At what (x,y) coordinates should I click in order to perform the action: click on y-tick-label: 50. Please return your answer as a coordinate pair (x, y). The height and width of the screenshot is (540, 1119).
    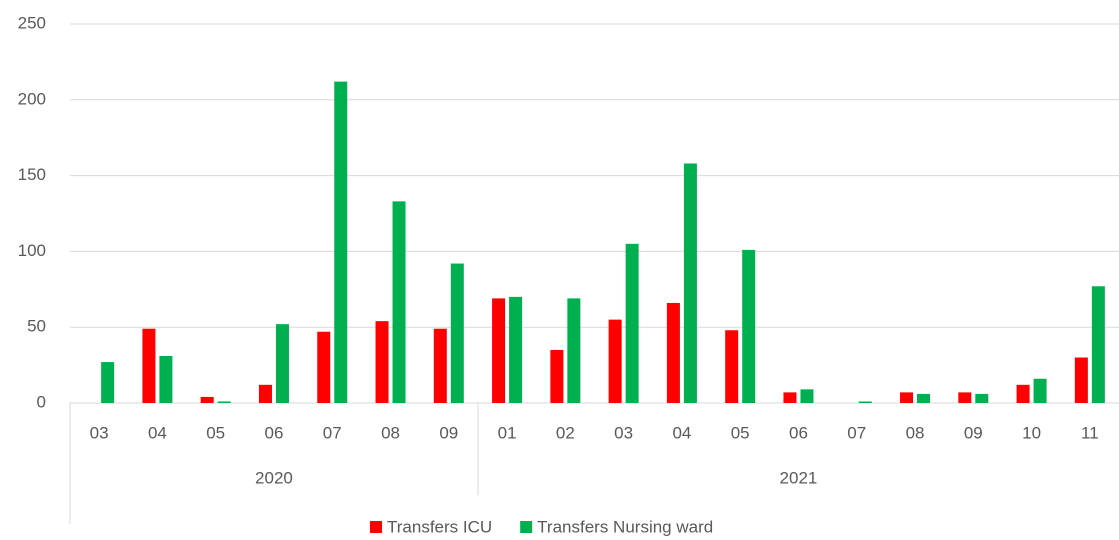
    Looking at the image, I should click on (36, 326).